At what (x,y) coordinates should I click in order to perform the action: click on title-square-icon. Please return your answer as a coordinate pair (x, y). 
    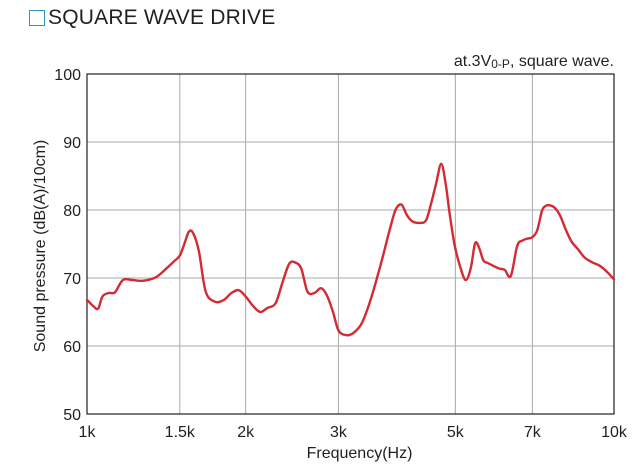
    Looking at the image, I should click on (37, 18).